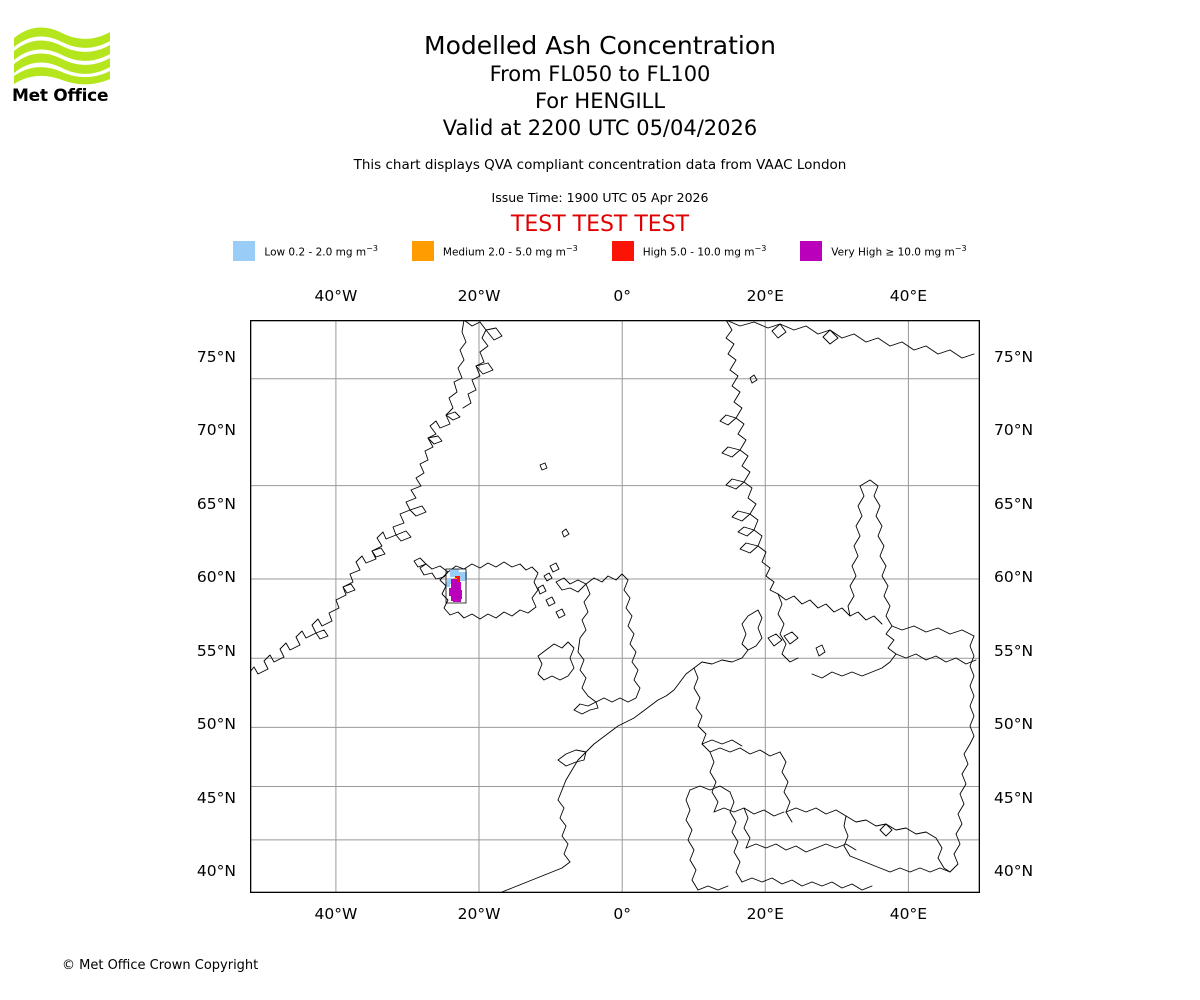  I want to click on lat-tick-right-4: 60°N, so click(1014, 577).